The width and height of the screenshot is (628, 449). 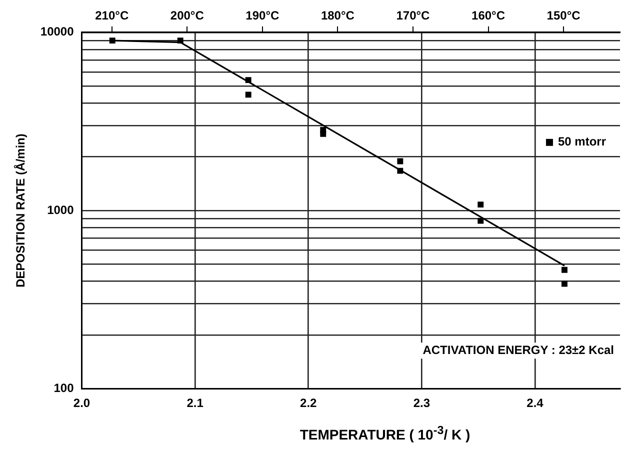 I want to click on y-tick-label: 1000, so click(x=60, y=209).